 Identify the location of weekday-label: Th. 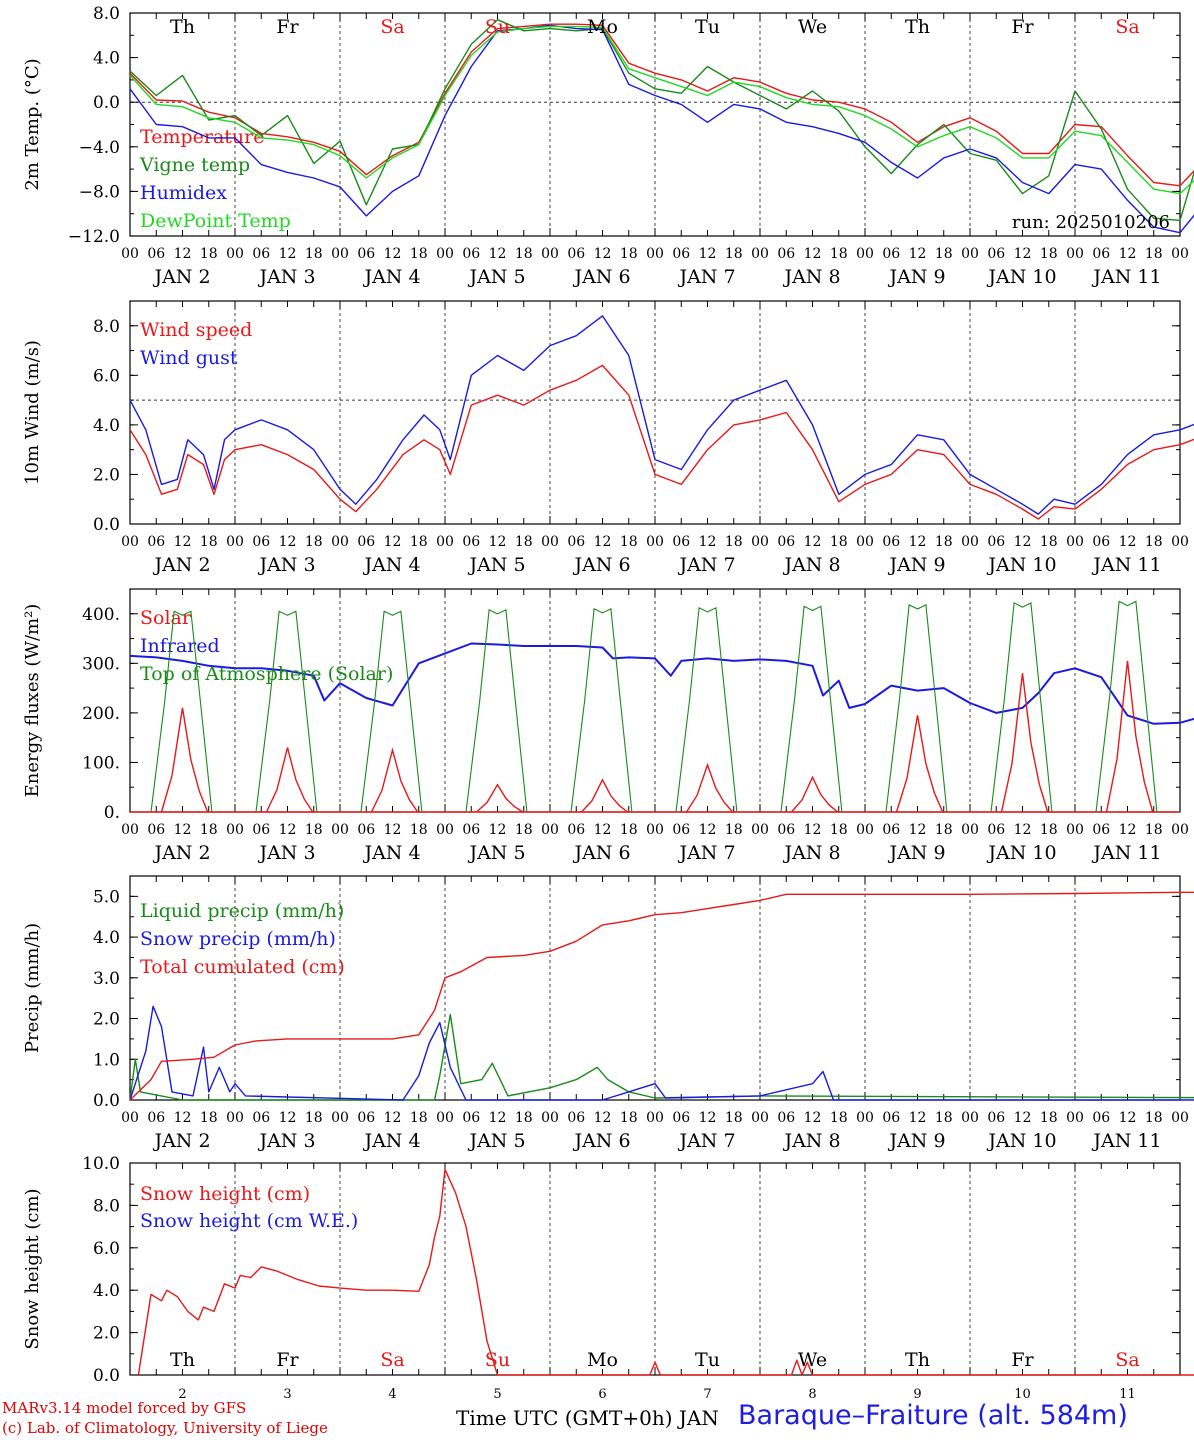
(182, 27).